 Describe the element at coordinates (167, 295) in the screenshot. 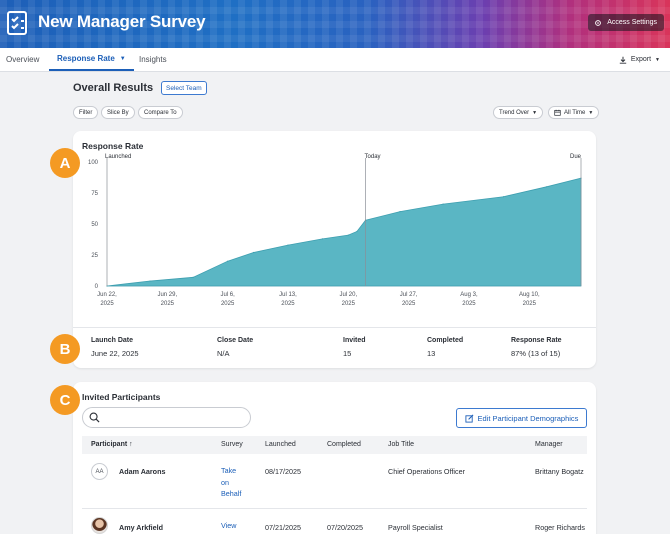

I see `x-tick-label: Jun 29,` at that location.